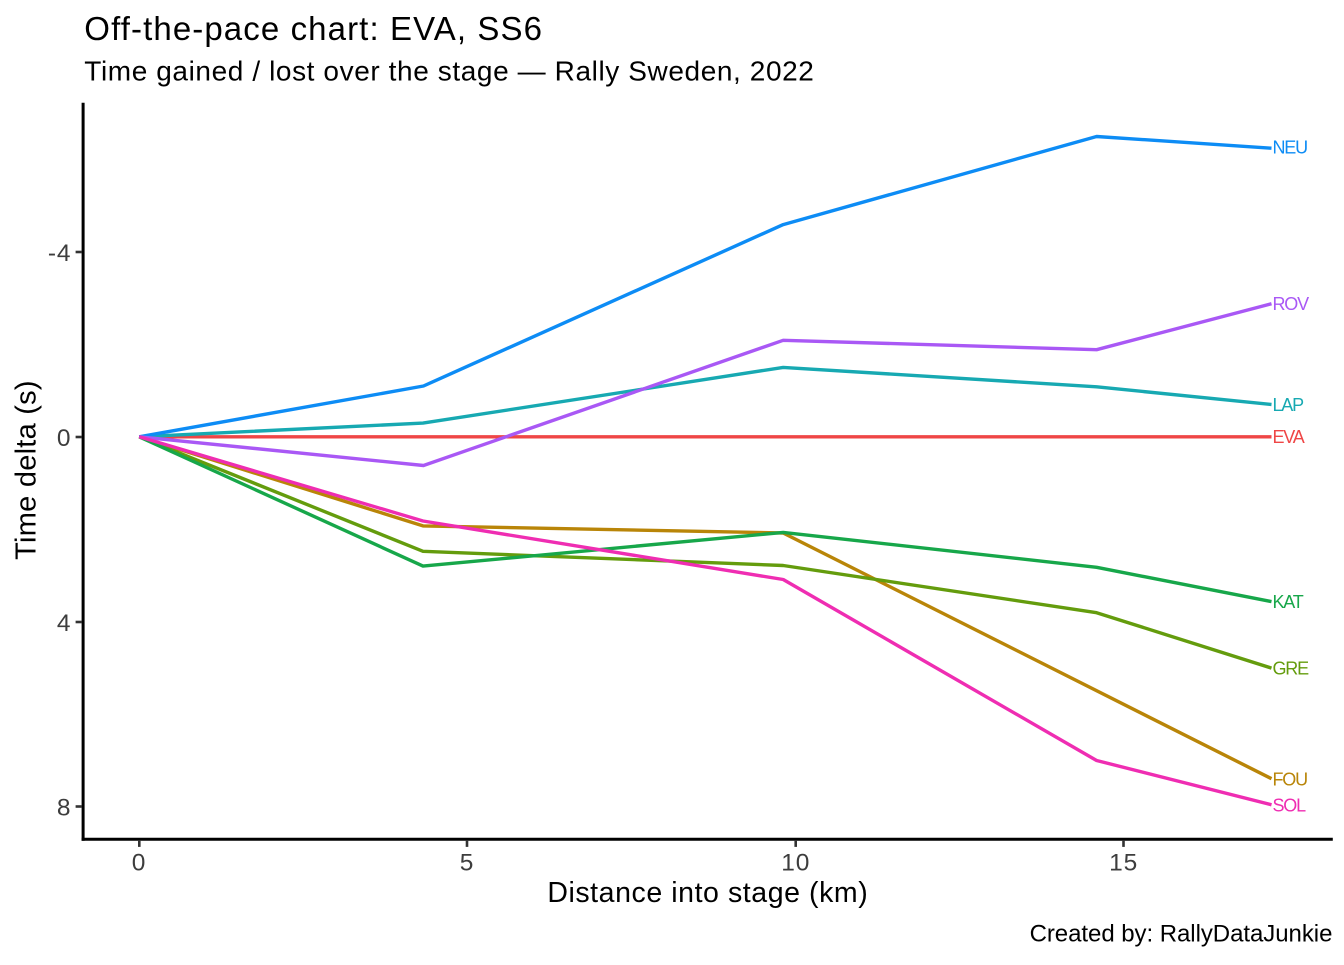 The height and width of the screenshot is (965, 1344). What do you see at coordinates (1290, 148) in the screenshot?
I see `svg-text: NEU` at bounding box center [1290, 148].